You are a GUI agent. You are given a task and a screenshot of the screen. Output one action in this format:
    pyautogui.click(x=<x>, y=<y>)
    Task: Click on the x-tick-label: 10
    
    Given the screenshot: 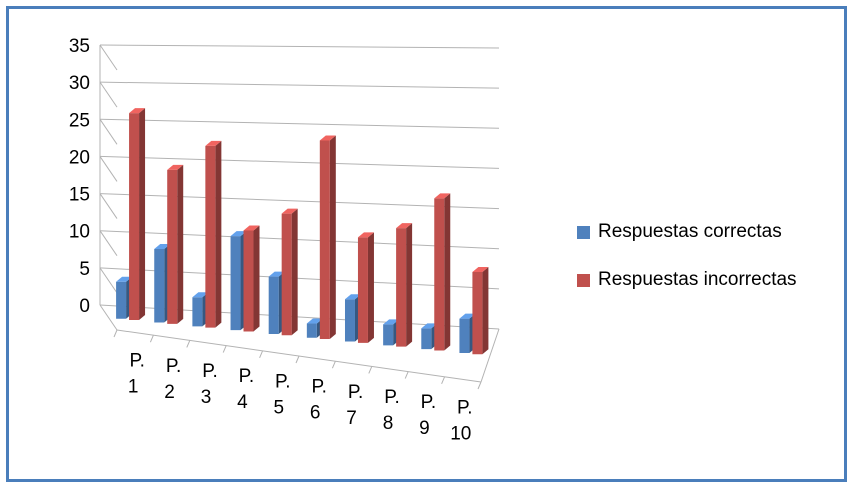 What is the action you would take?
    pyautogui.click(x=460, y=433)
    